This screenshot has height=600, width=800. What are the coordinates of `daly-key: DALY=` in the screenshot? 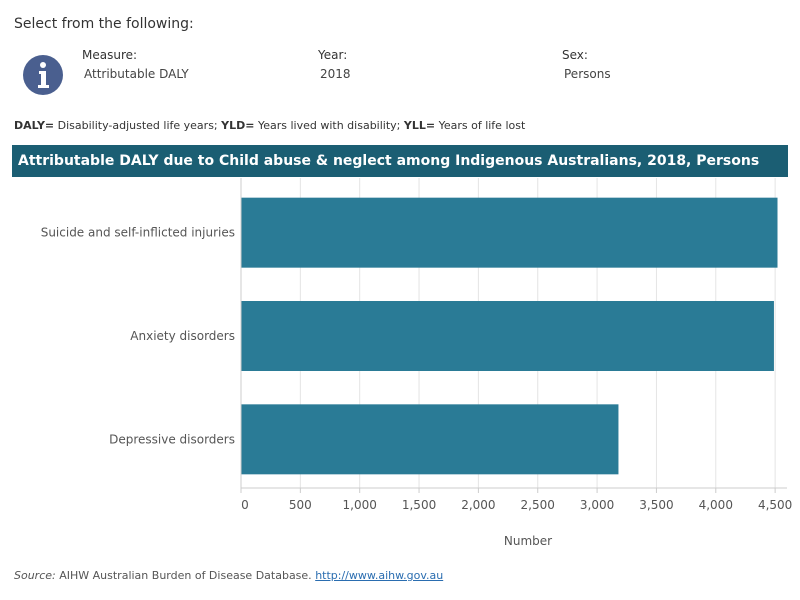 It's located at (34, 125).